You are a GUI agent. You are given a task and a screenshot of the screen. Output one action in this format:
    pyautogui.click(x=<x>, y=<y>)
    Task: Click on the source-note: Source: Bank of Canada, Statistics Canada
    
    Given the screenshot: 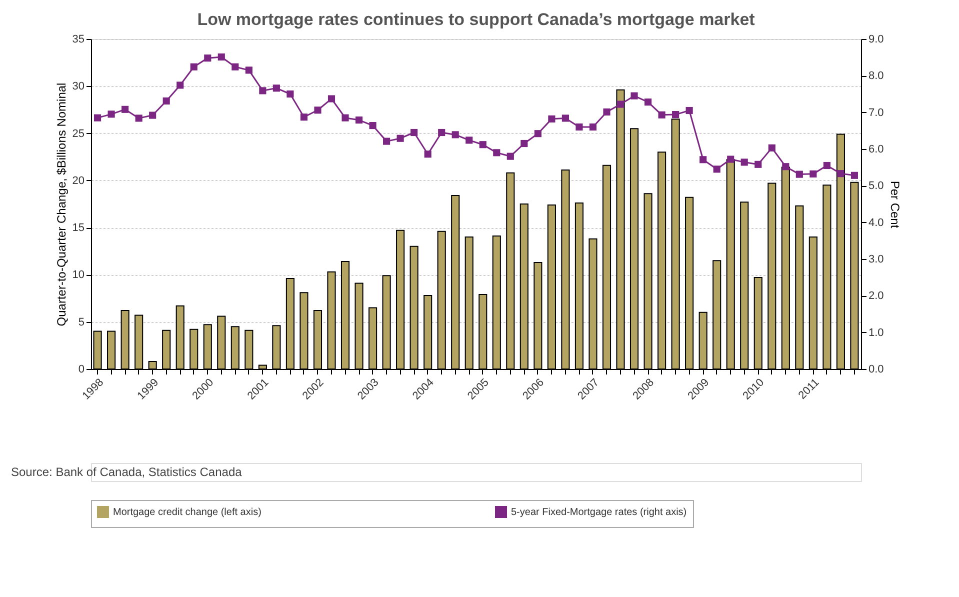 What is the action you would take?
    pyautogui.click(x=126, y=472)
    